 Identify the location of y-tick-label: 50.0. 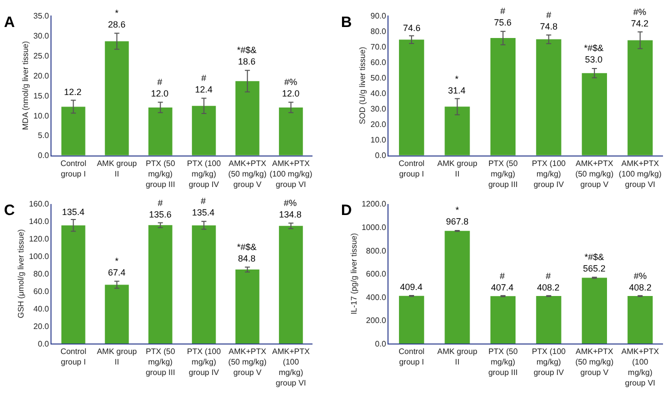
(378, 78).